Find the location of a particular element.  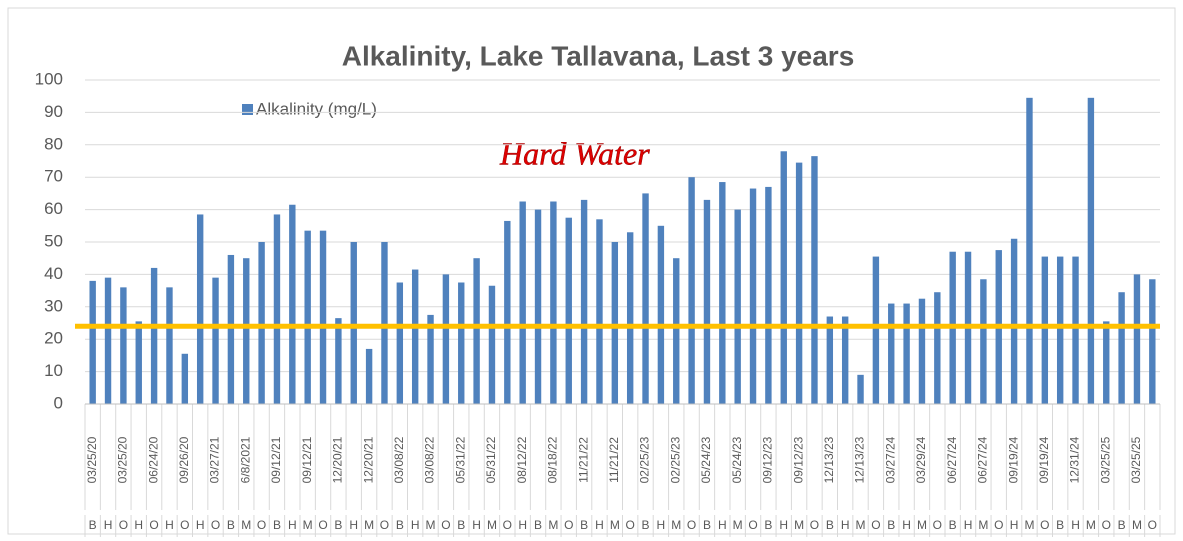

y-tick-label: 100 is located at coordinates (49, 78).